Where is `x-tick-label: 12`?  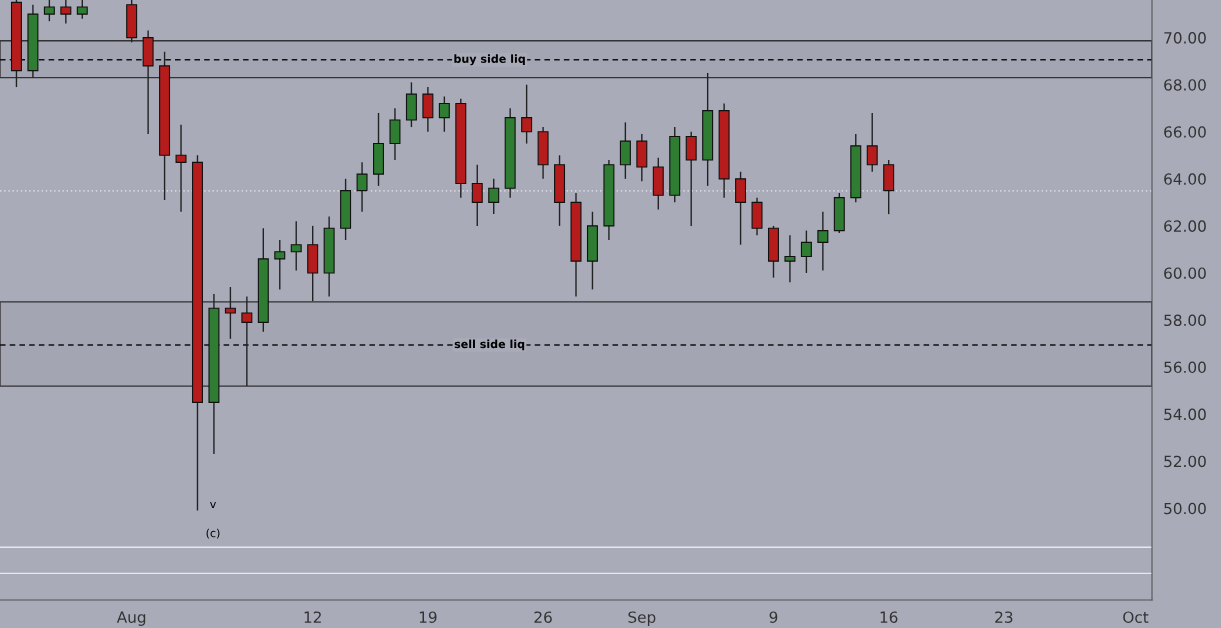
x-tick-label: 12 is located at coordinates (312, 617).